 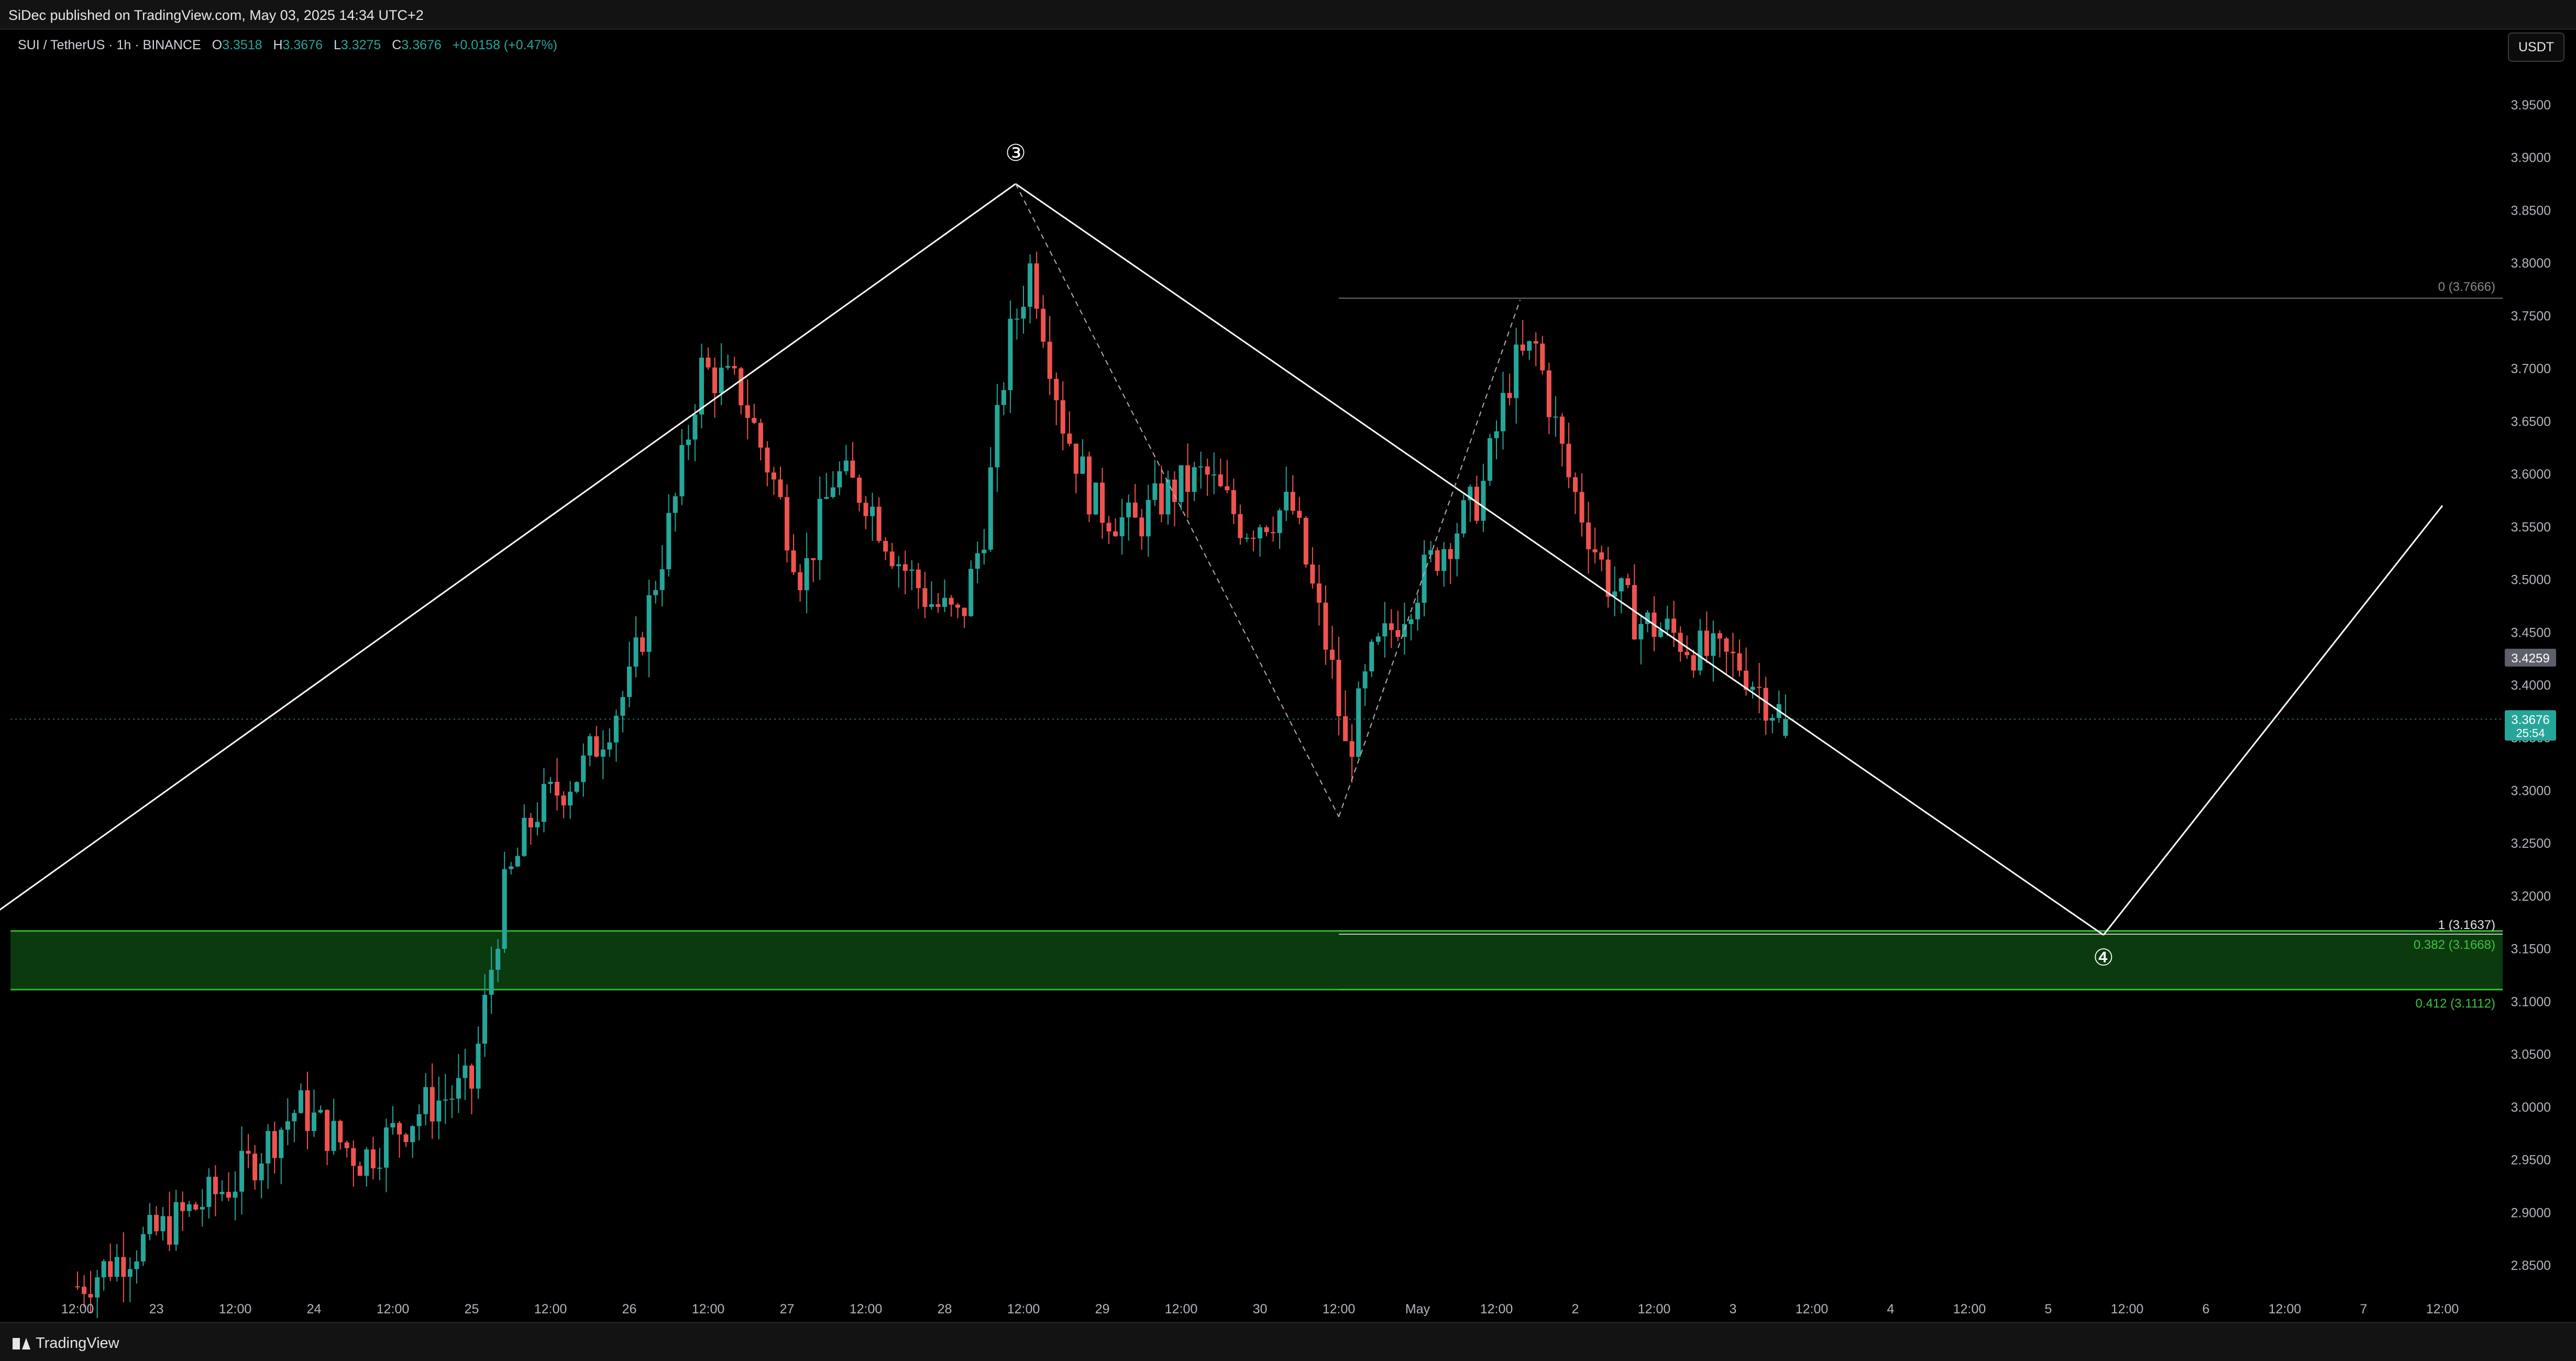 What do you see at coordinates (2531, 897) in the screenshot?
I see `y-tick-15: 3.2000` at bounding box center [2531, 897].